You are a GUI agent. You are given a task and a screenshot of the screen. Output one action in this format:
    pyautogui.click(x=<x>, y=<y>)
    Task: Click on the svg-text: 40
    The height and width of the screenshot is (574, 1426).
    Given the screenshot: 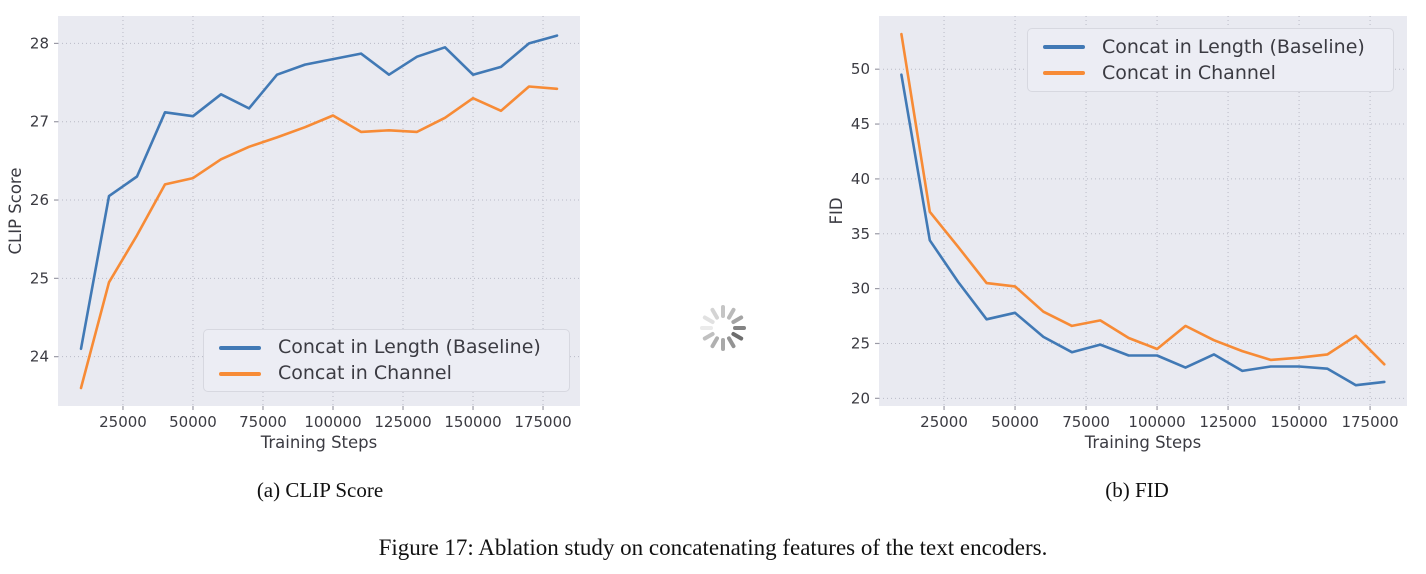 What is the action you would take?
    pyautogui.click(x=860, y=179)
    